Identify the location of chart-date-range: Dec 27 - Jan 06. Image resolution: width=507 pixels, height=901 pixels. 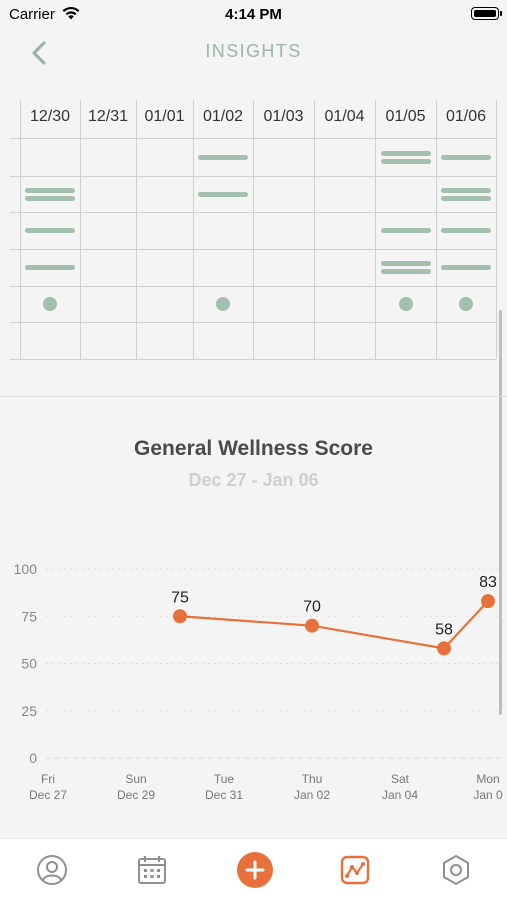
(253, 480).